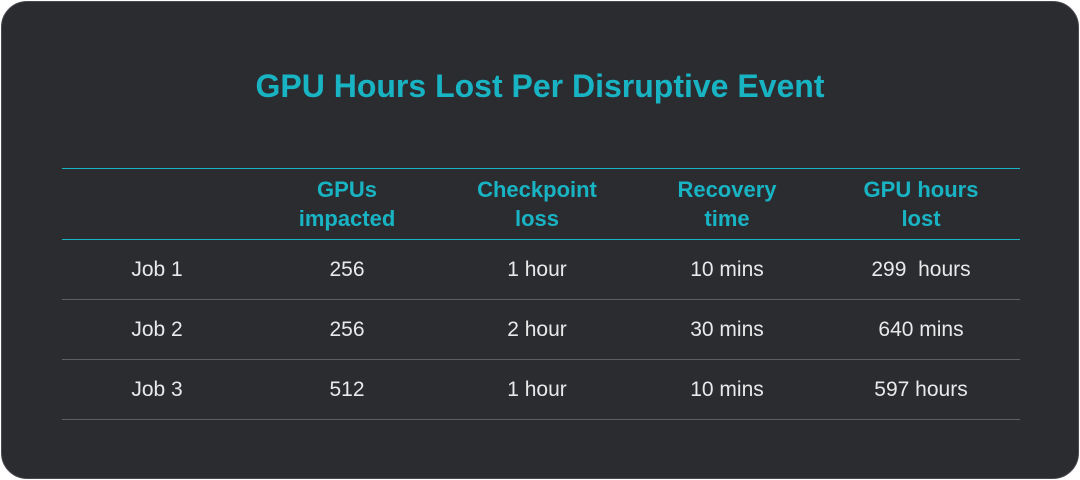  What do you see at coordinates (157, 389) in the screenshot?
I see `job-name-cell: Job 3` at bounding box center [157, 389].